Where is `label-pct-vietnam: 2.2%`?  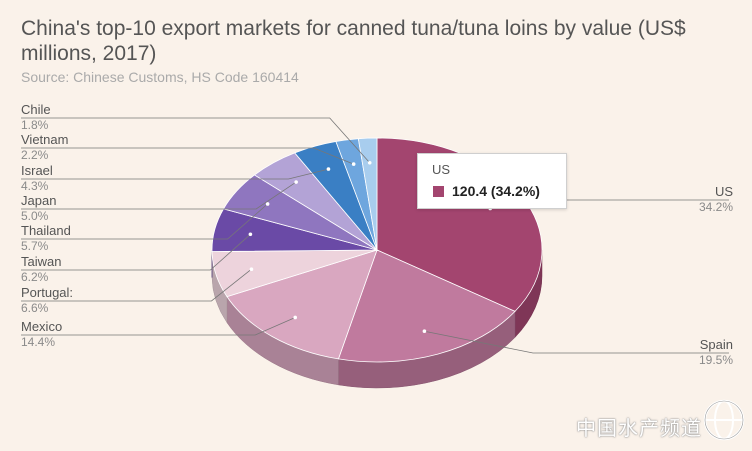
label-pct-vietnam: 2.2% is located at coordinates (35, 155).